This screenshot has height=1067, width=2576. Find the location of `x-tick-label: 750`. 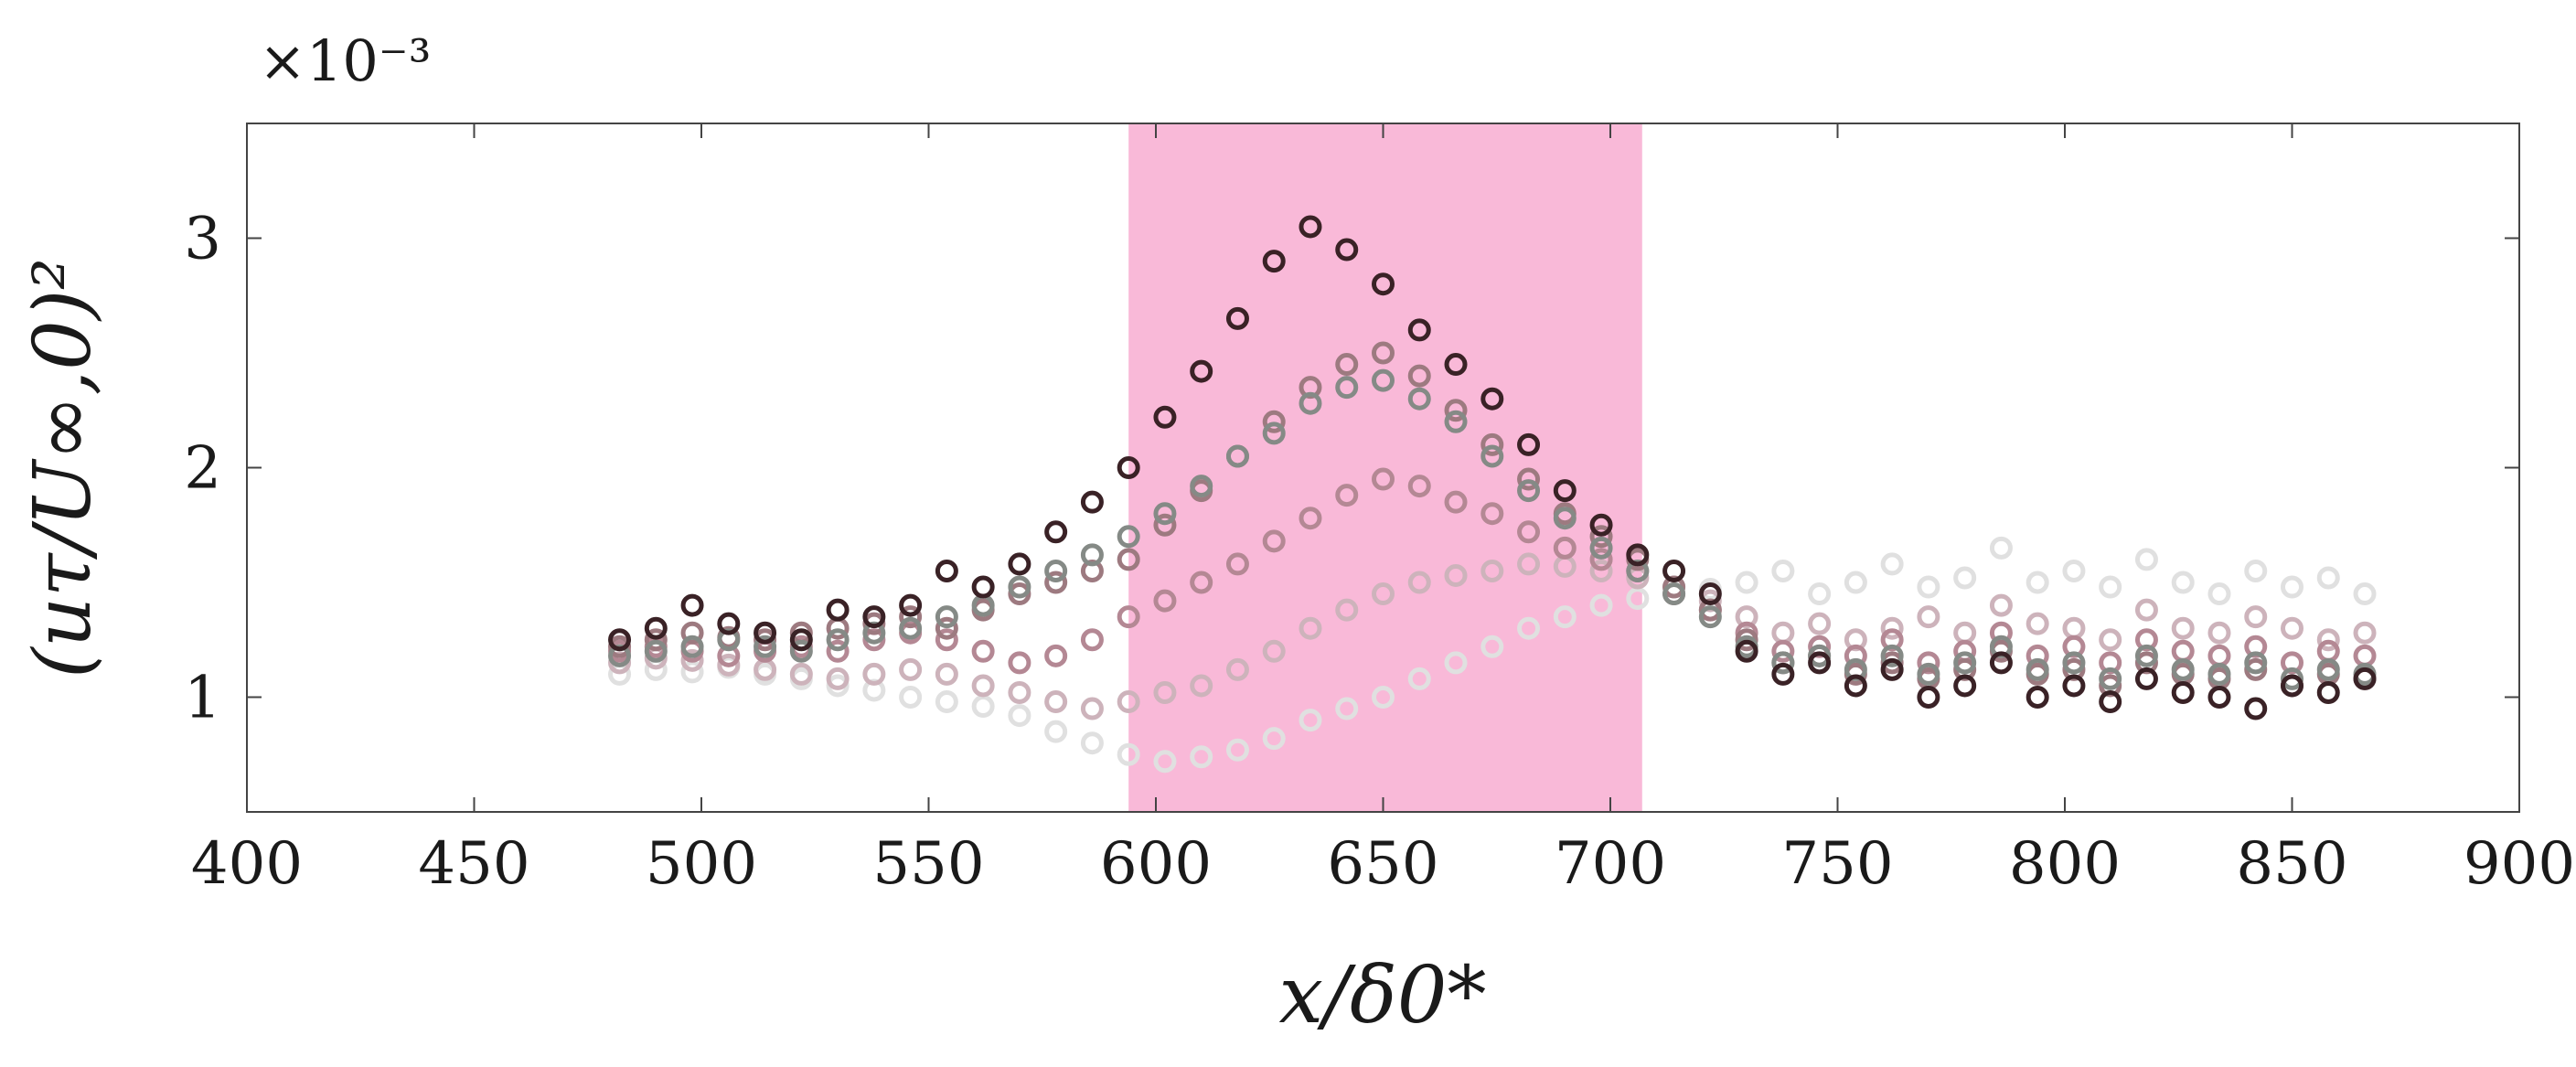

x-tick-label: 750 is located at coordinates (1837, 864).